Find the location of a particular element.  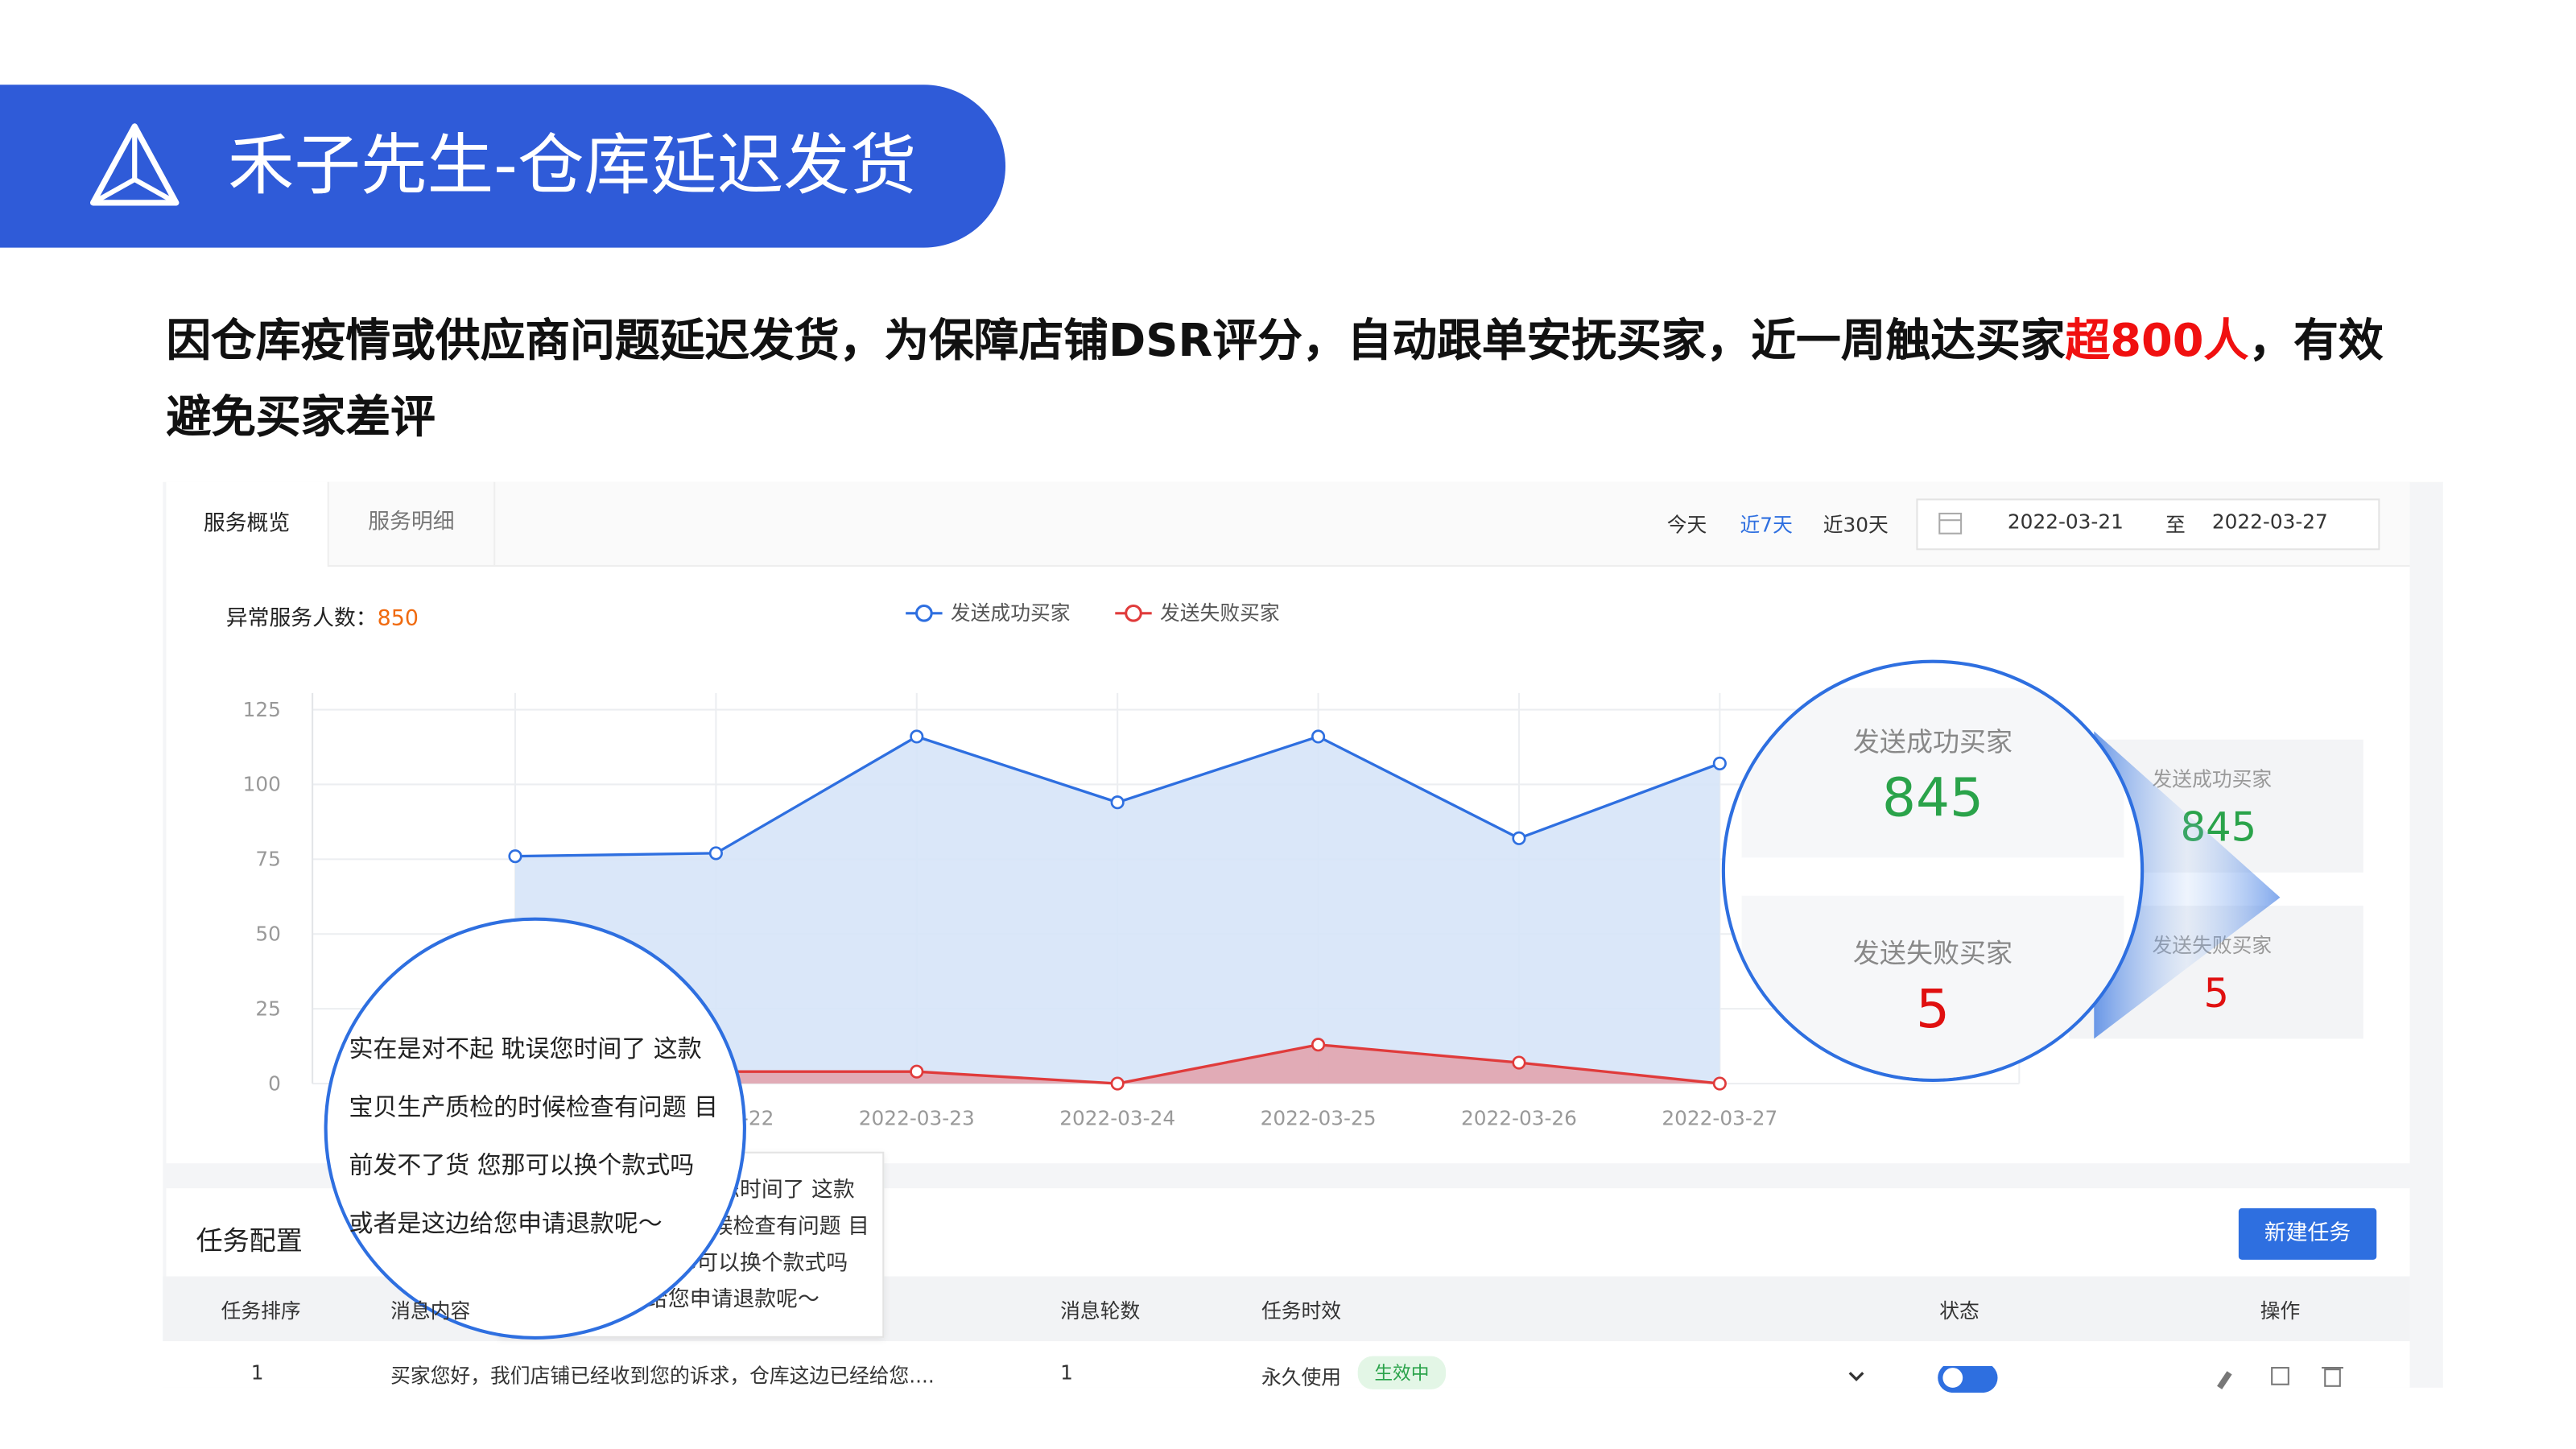

y-tick-label: 0 is located at coordinates (274, 1083).